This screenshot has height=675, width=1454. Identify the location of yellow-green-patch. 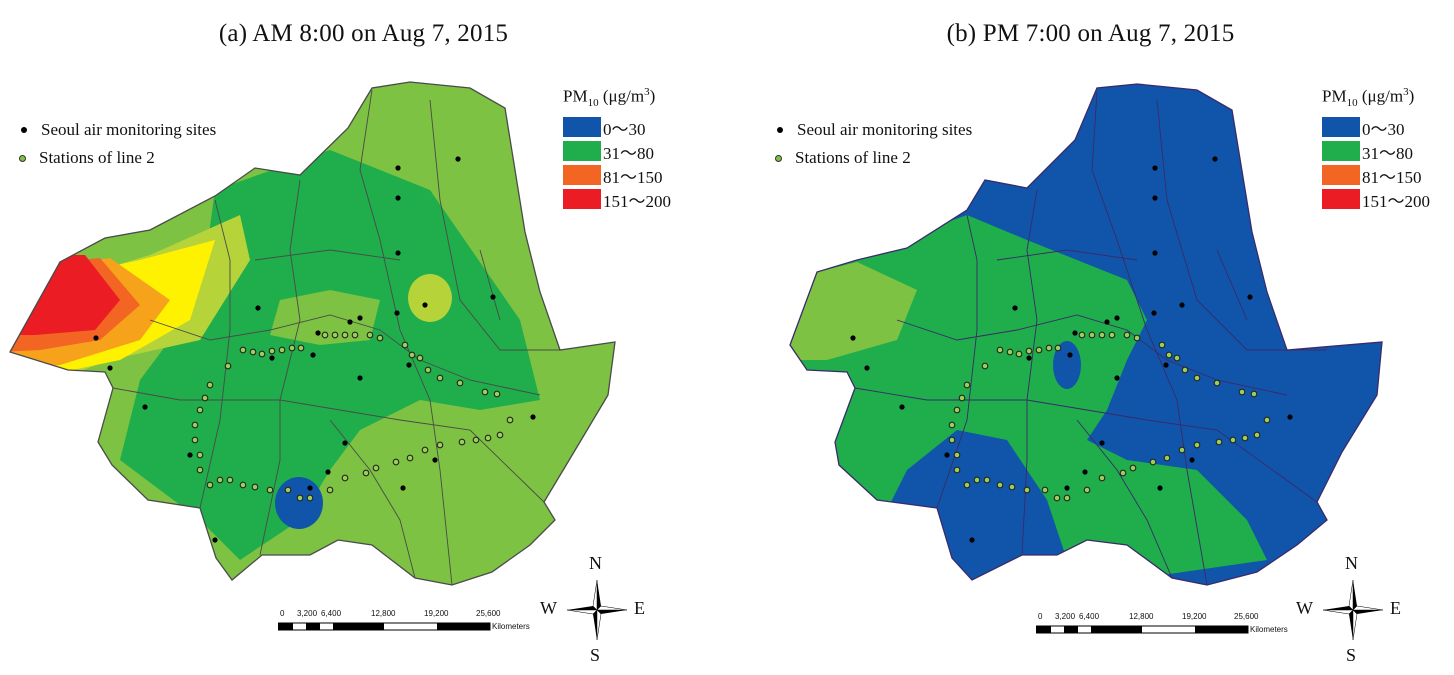
(430, 298).